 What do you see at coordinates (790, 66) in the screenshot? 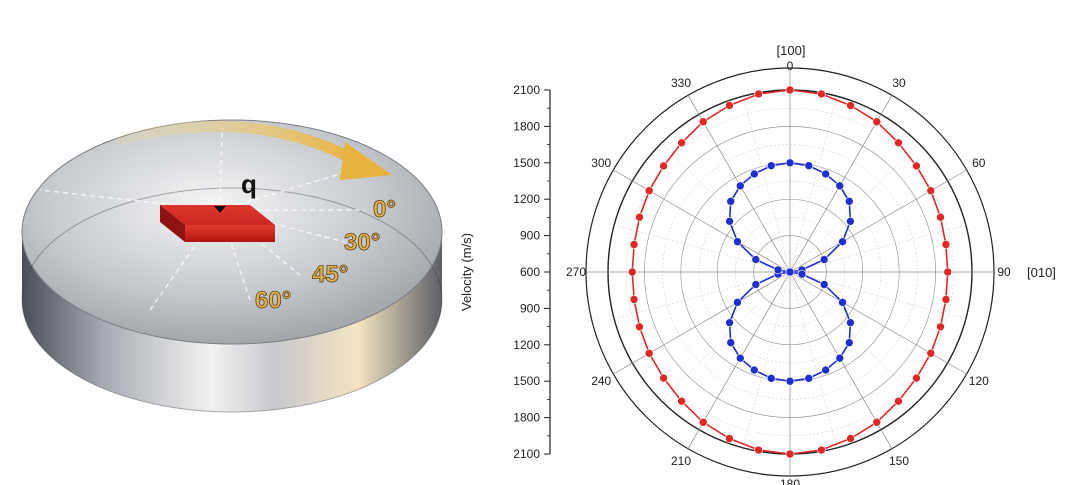
I see `angle-tick-label-0: 0` at bounding box center [790, 66].